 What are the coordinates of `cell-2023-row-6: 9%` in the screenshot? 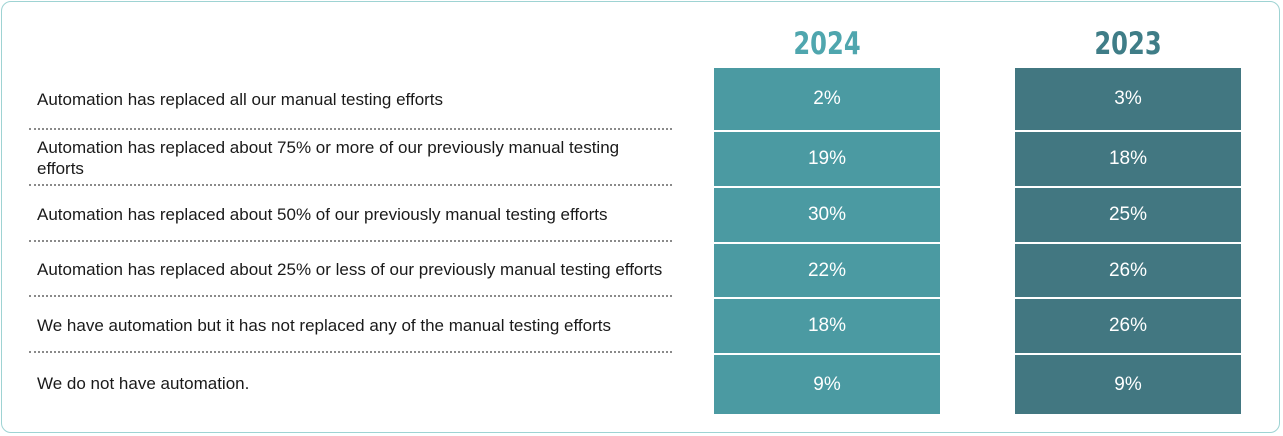 It's located at (1128, 383).